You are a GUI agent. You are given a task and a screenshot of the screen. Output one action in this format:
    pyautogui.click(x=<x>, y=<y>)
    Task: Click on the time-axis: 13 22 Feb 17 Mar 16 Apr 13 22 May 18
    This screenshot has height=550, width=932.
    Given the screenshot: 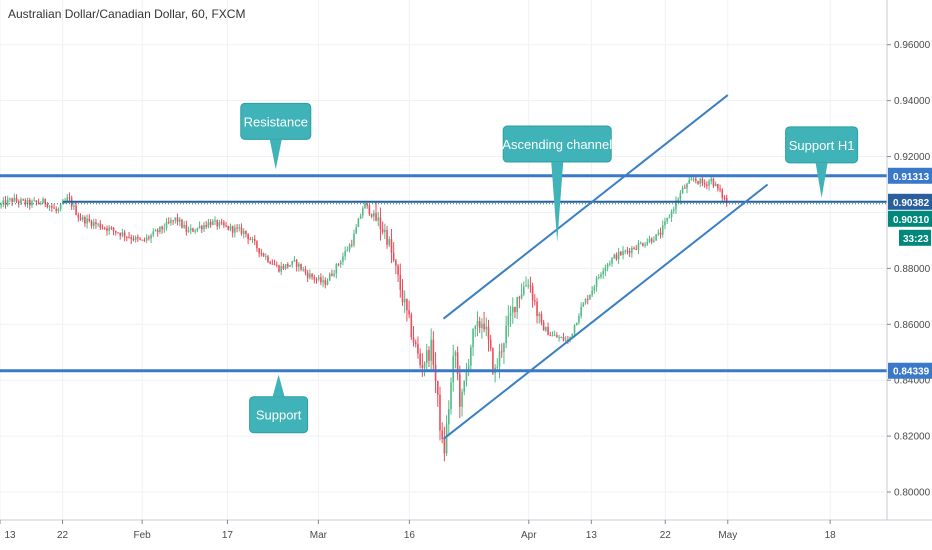 What is the action you would take?
    pyautogui.click(x=466, y=534)
    